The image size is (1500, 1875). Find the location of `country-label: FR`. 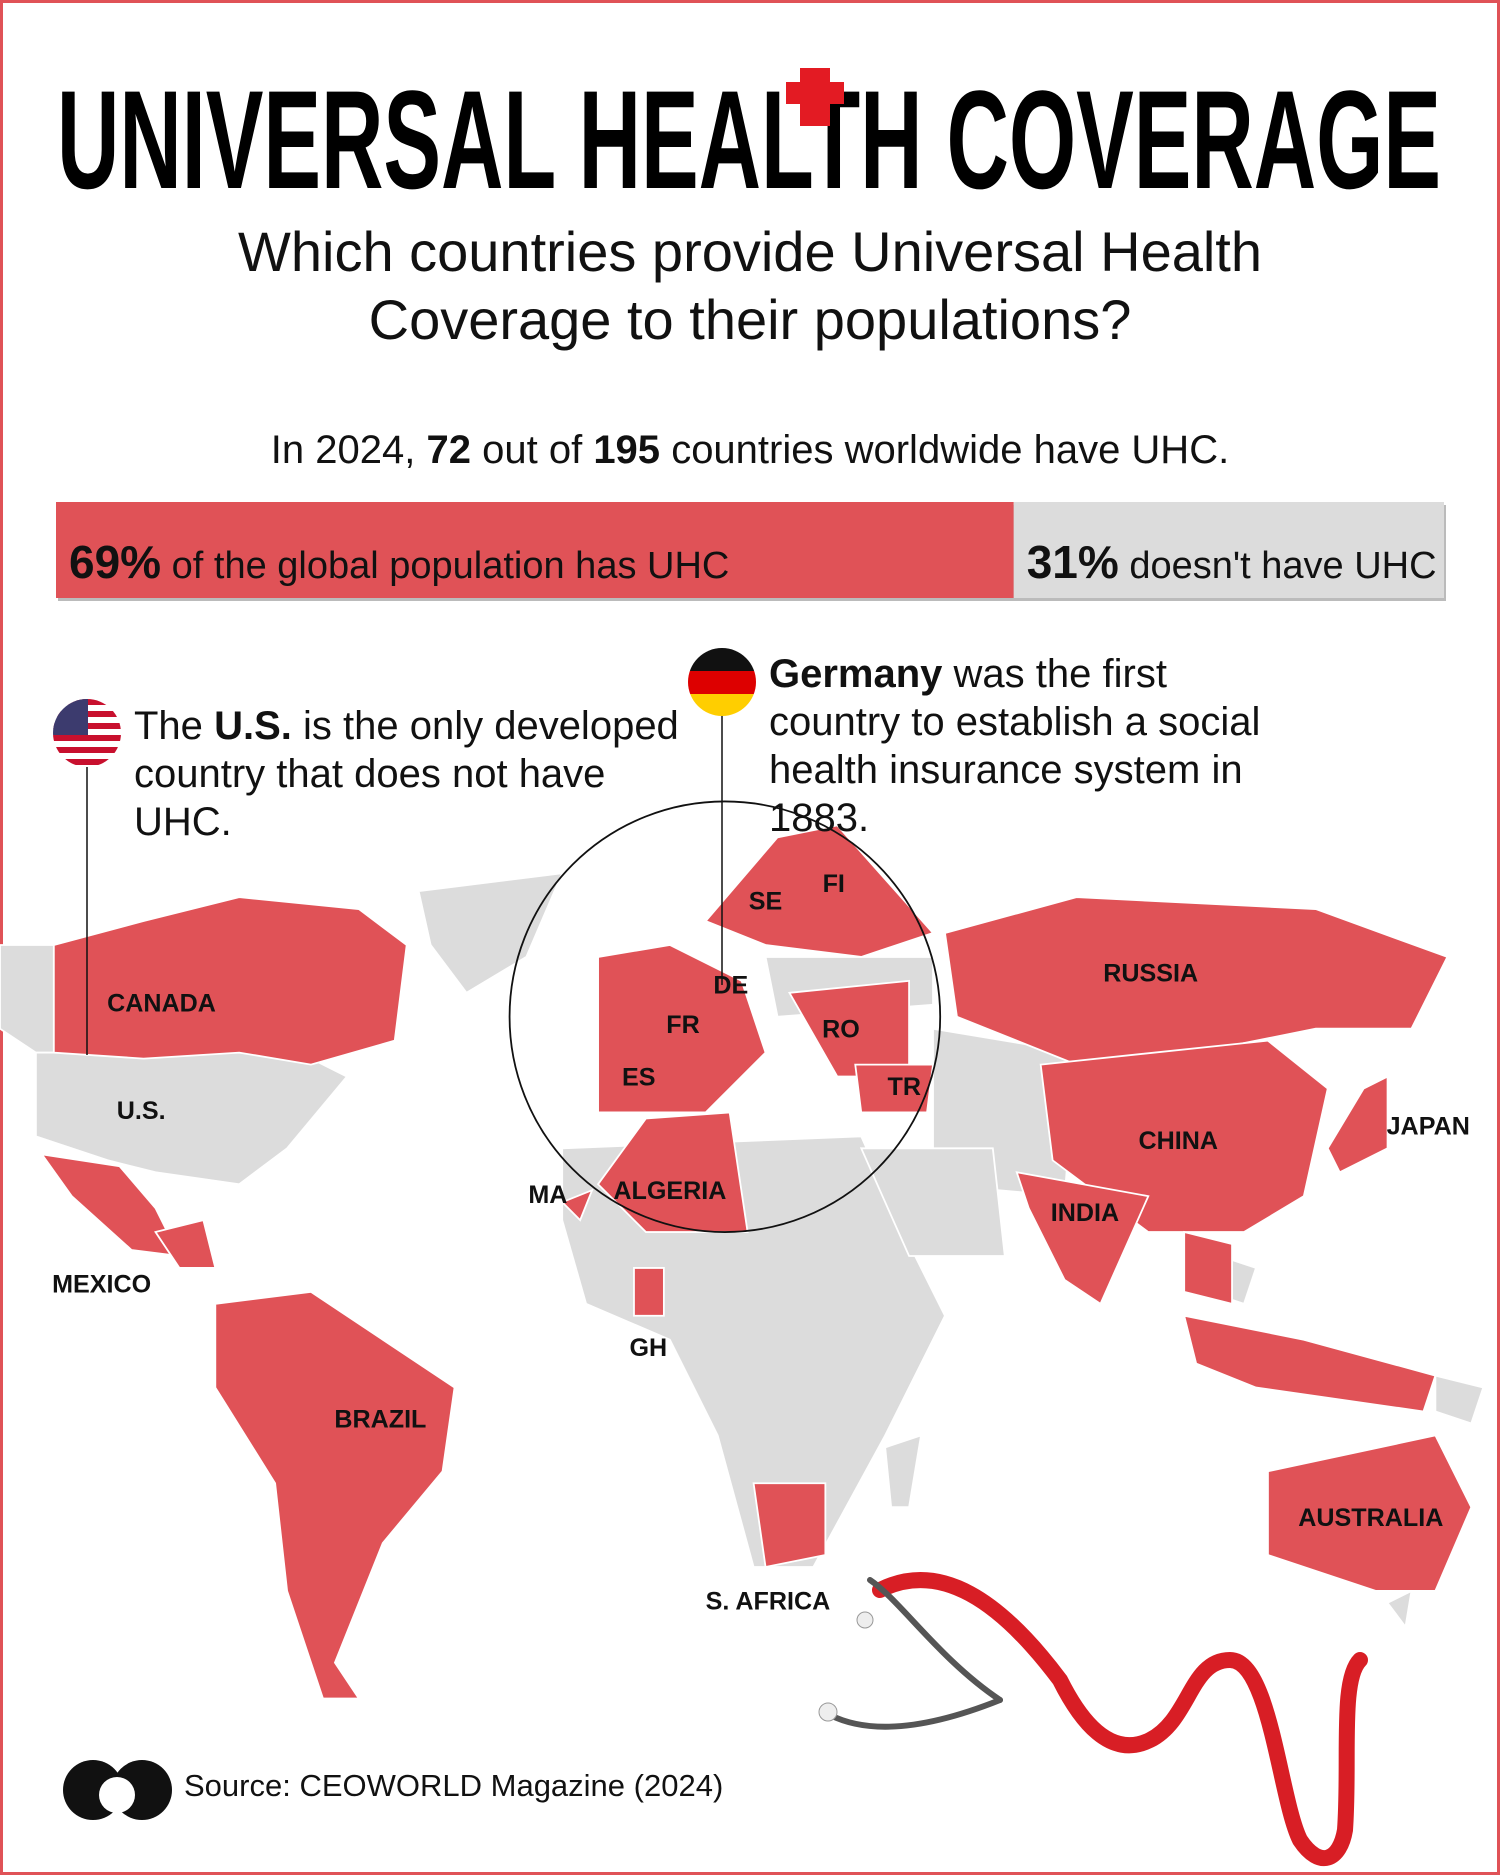

country-label: FR is located at coordinates (682, 1025).